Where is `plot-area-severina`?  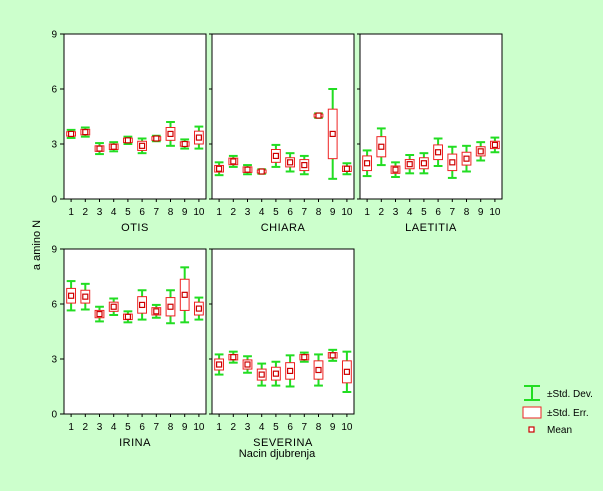 plot-area-severina is located at coordinates (283, 331).